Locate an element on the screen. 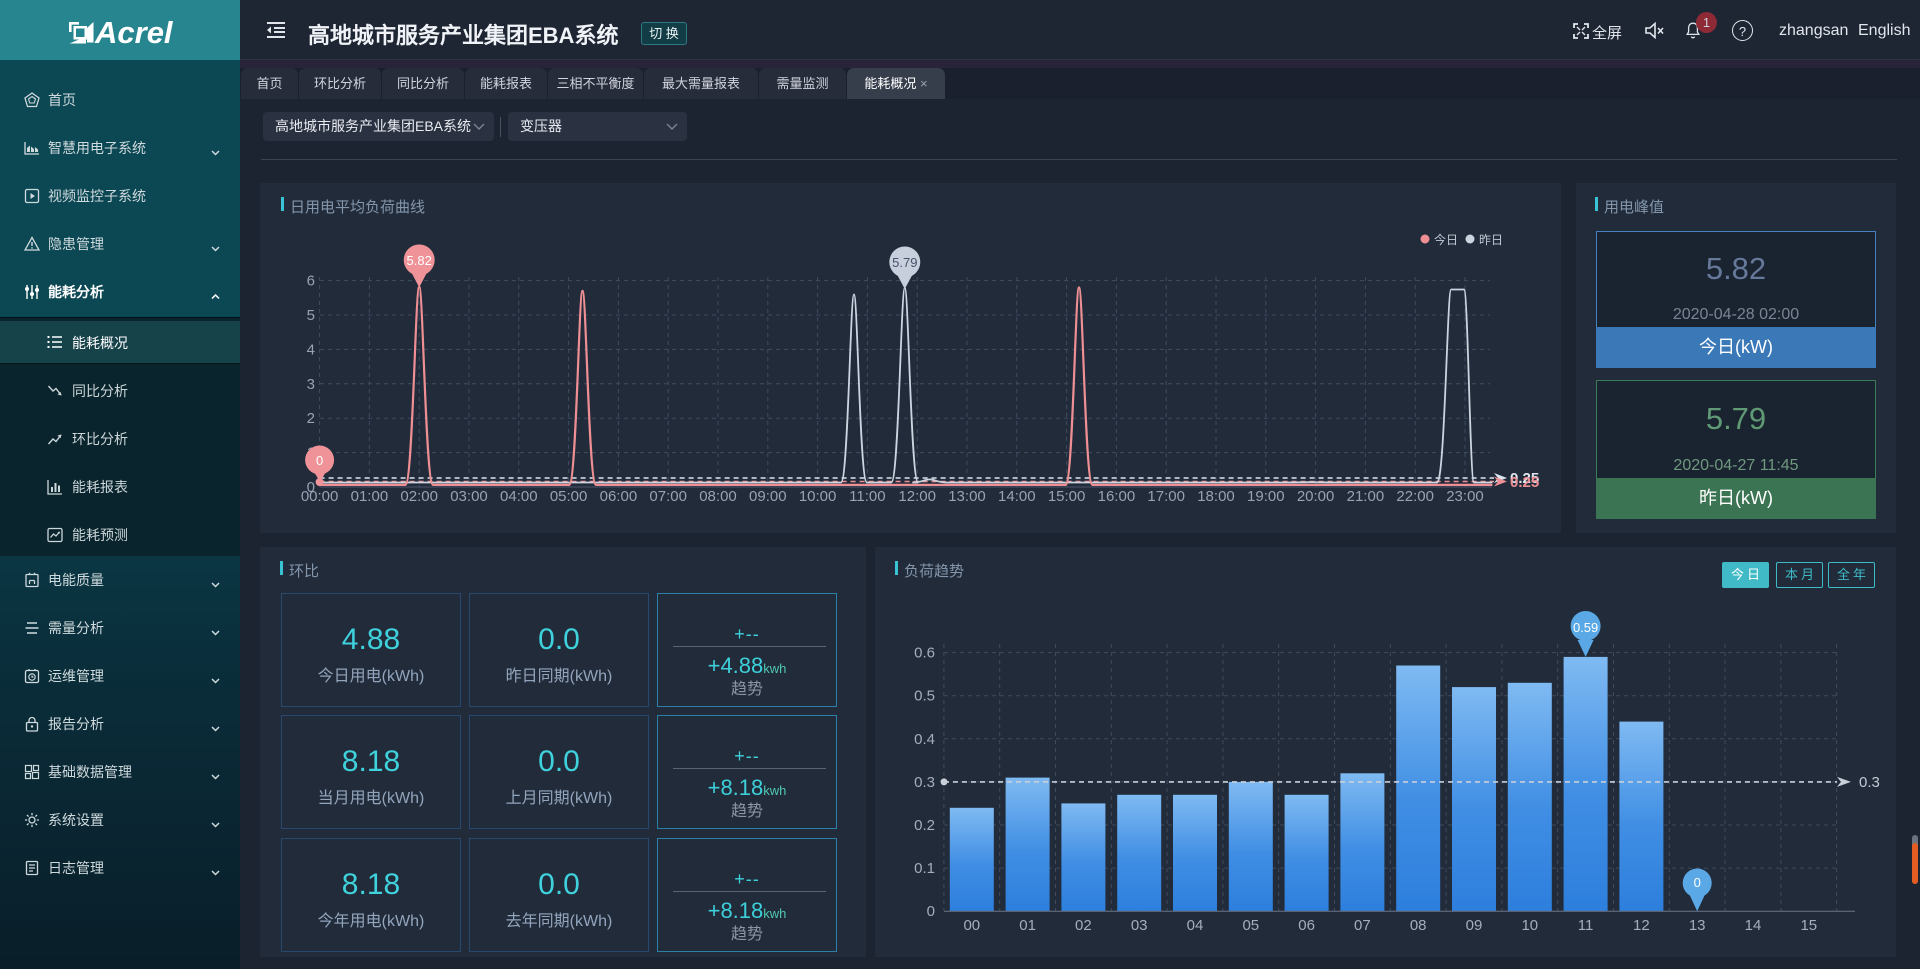  svg-text: 03 is located at coordinates (1139, 925).